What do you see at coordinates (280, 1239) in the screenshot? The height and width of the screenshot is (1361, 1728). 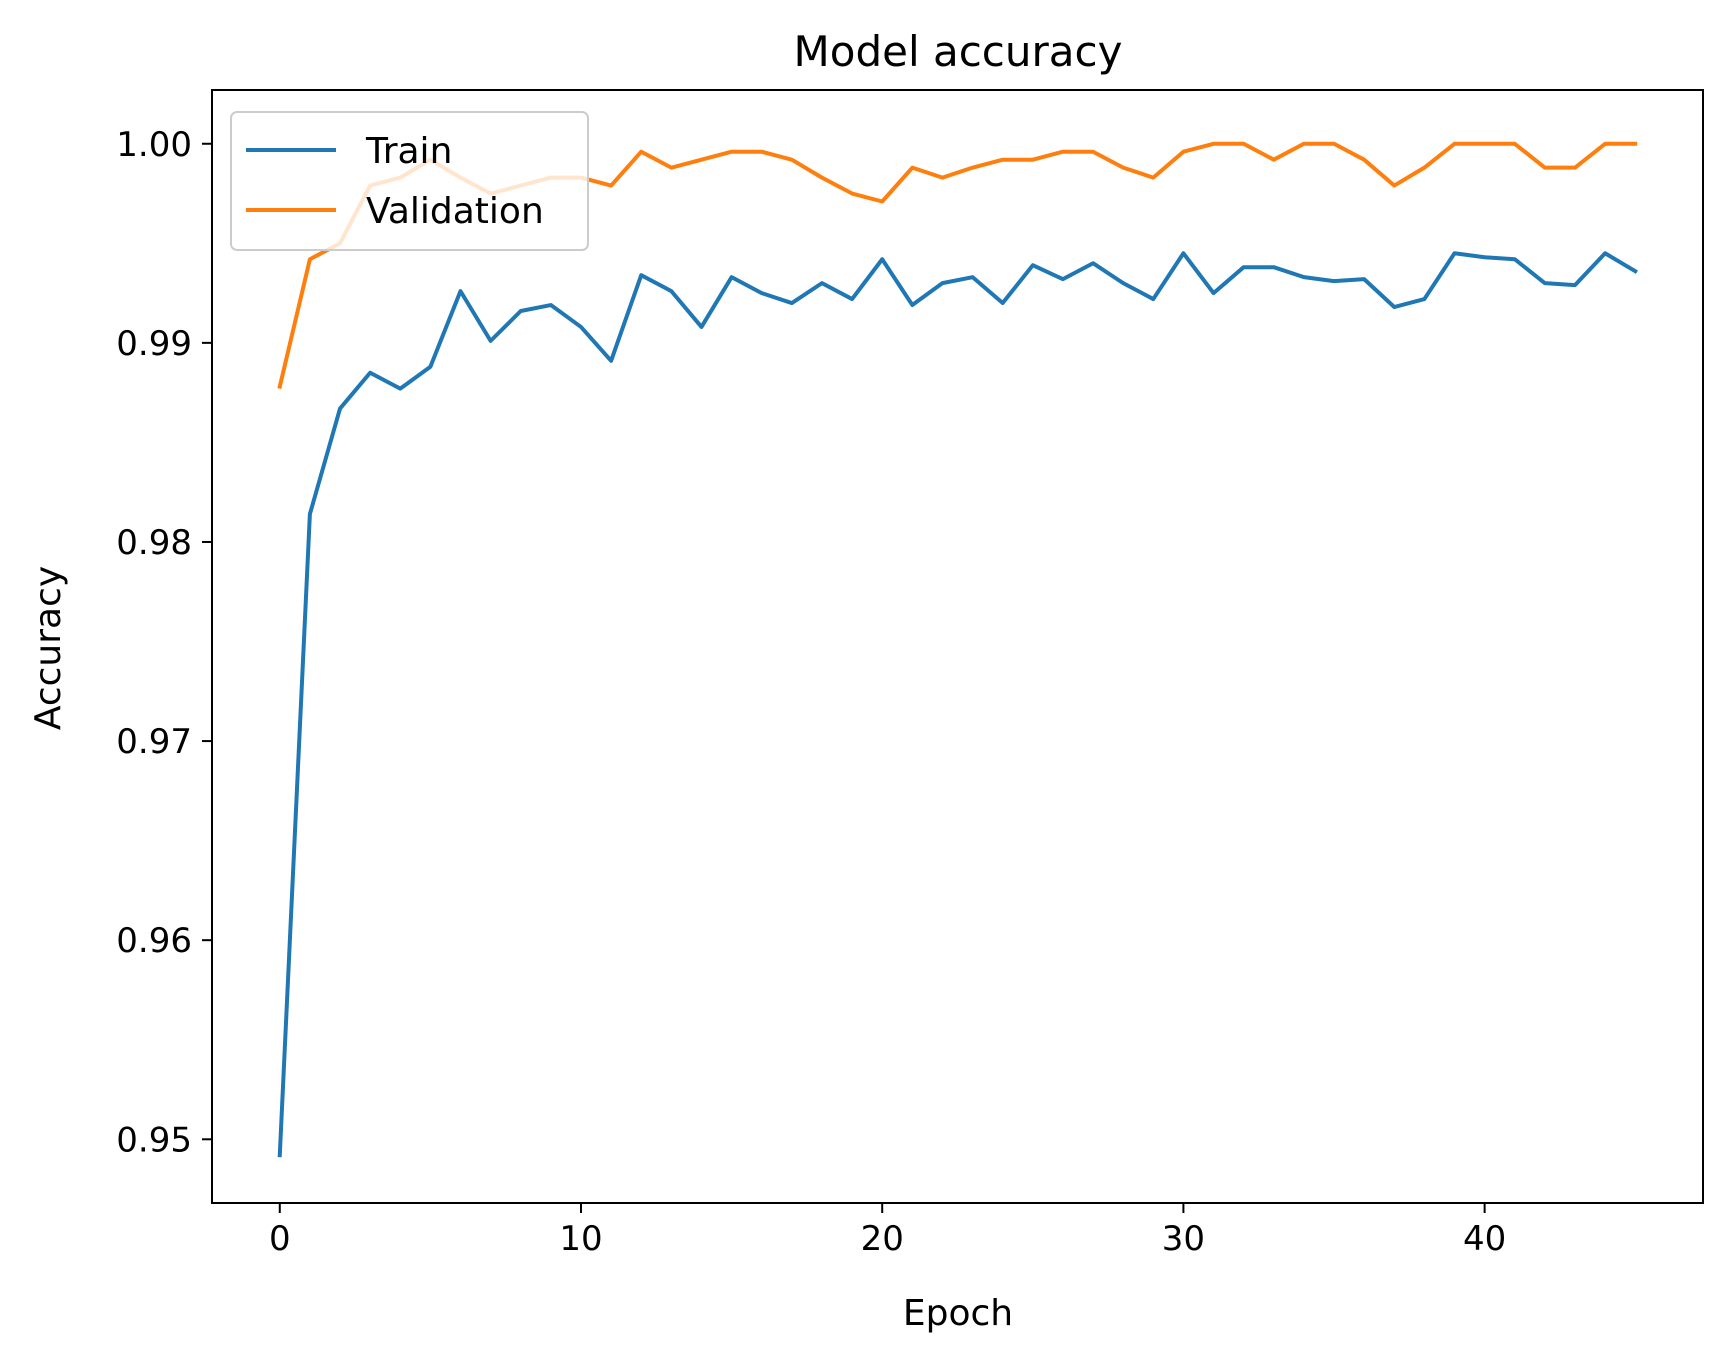 I see `x-tick-label: 0` at bounding box center [280, 1239].